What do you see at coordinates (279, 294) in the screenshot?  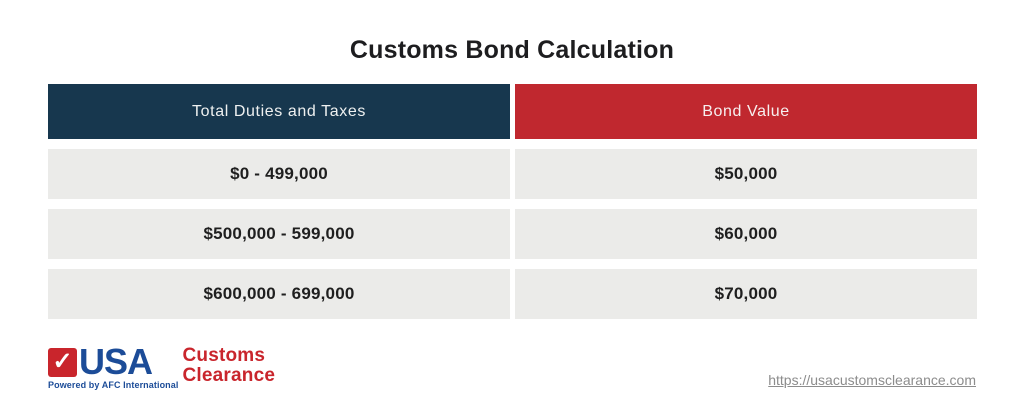 I see `table-cell-duties-row3: $600,000 - 699,000` at bounding box center [279, 294].